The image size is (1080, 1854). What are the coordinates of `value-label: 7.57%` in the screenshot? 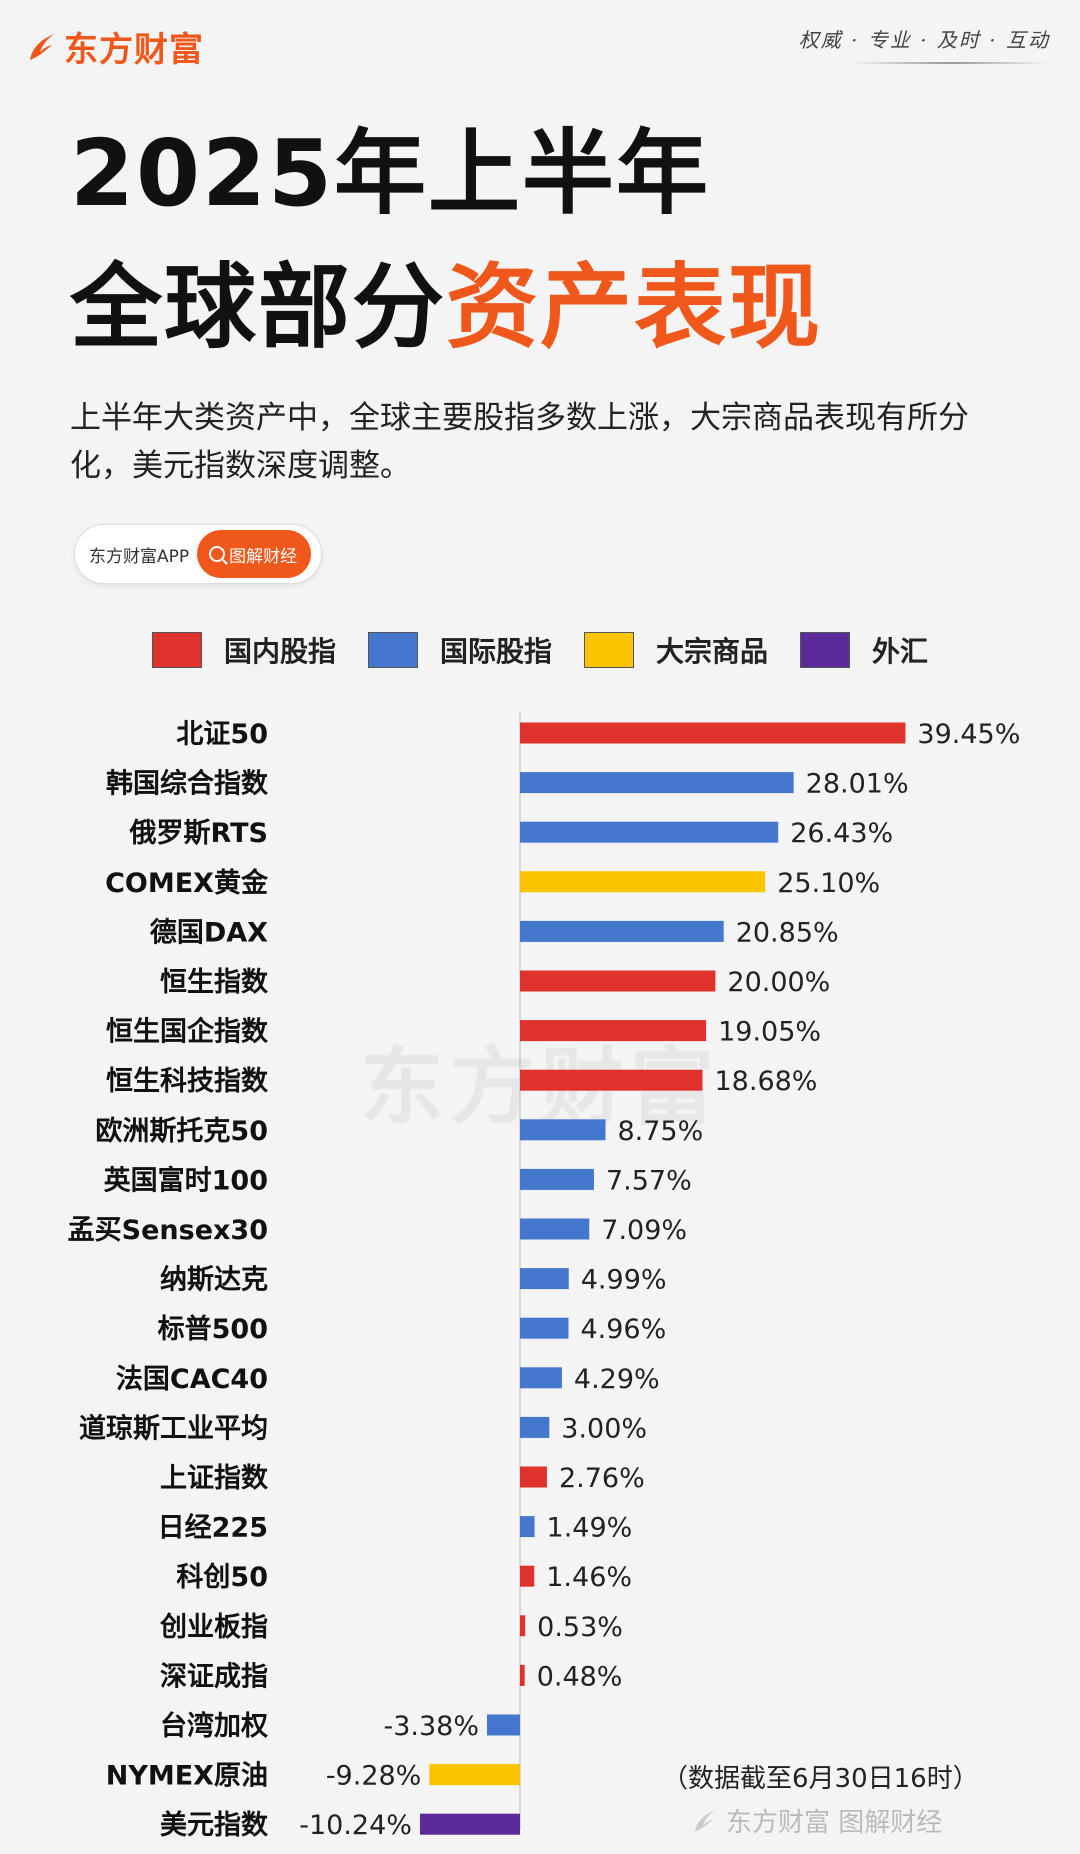 It's located at (649, 1180).